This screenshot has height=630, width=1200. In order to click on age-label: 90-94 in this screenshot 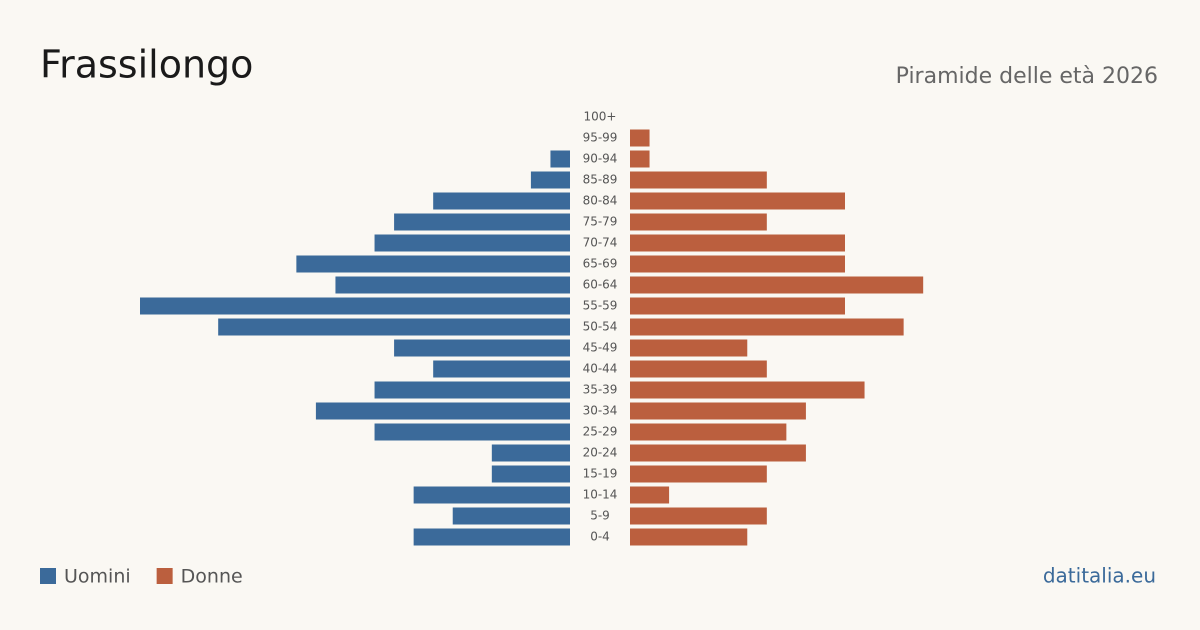, I will do `click(600, 159)`.